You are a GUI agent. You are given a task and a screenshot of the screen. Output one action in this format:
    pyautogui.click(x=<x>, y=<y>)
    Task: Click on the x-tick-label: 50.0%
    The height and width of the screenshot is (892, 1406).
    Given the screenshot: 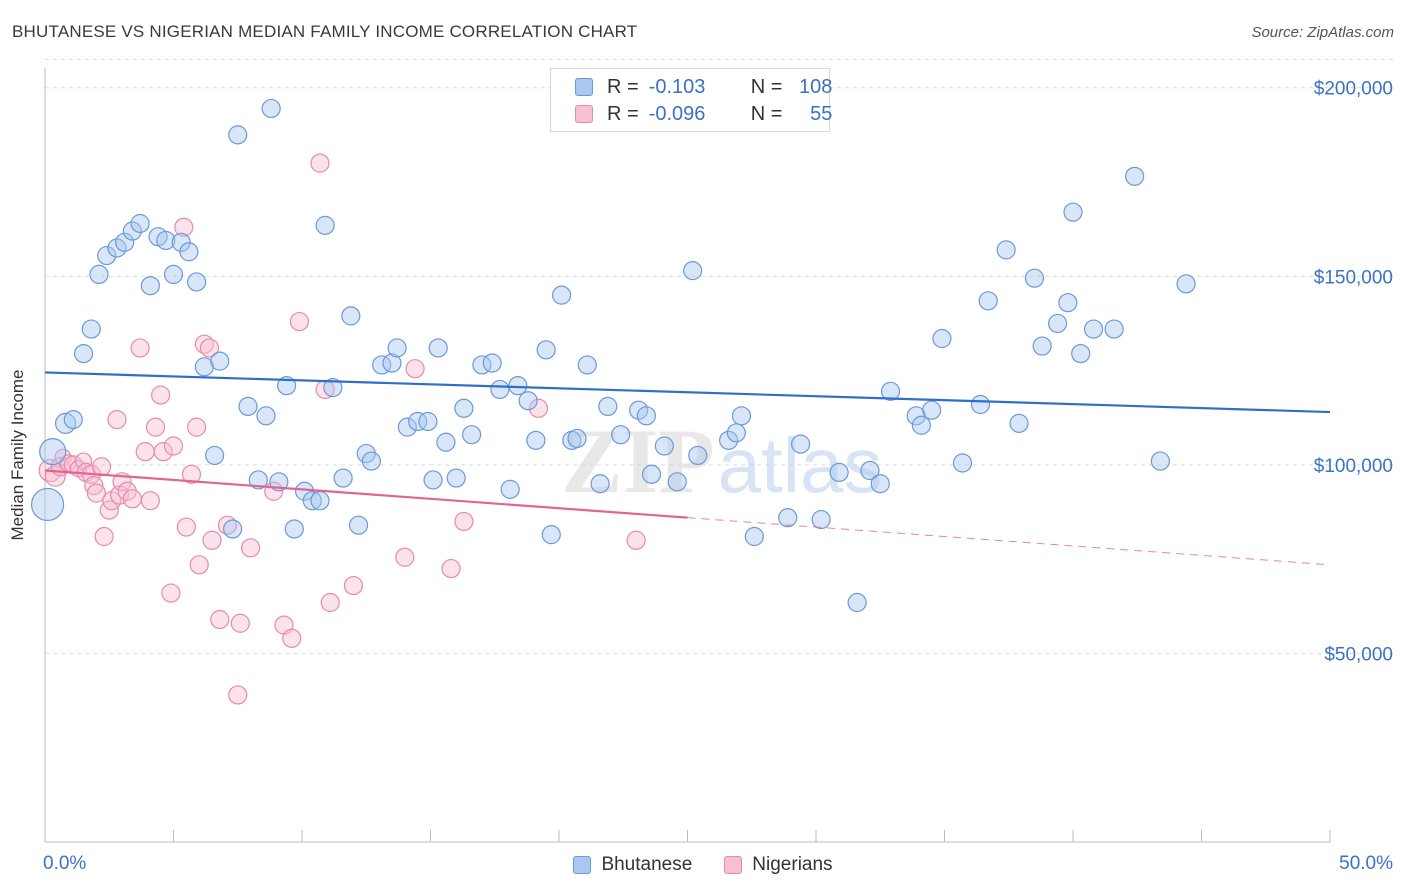 What is the action you would take?
    pyautogui.click(x=1366, y=863)
    